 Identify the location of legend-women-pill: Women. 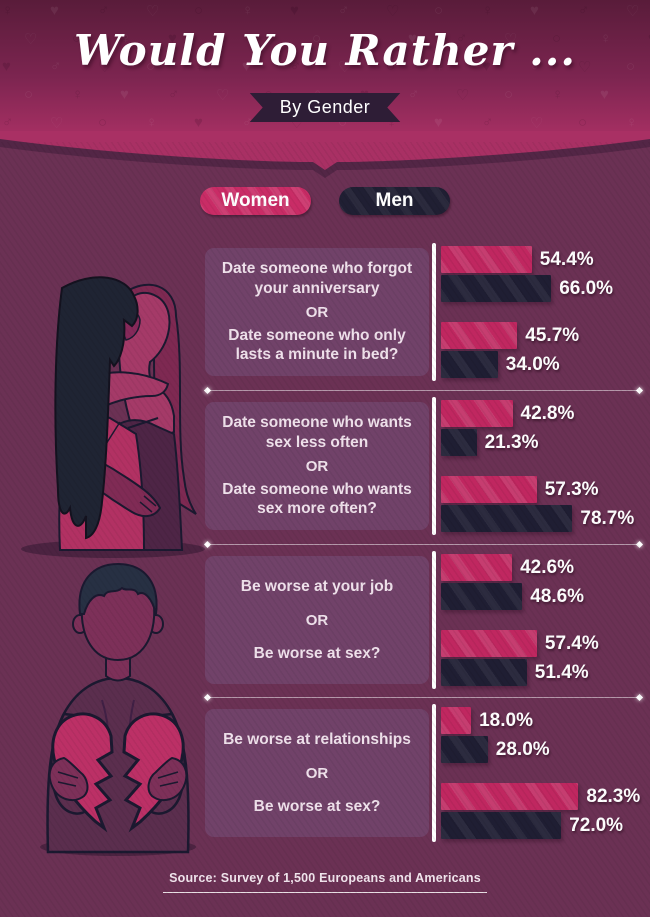
(255, 201).